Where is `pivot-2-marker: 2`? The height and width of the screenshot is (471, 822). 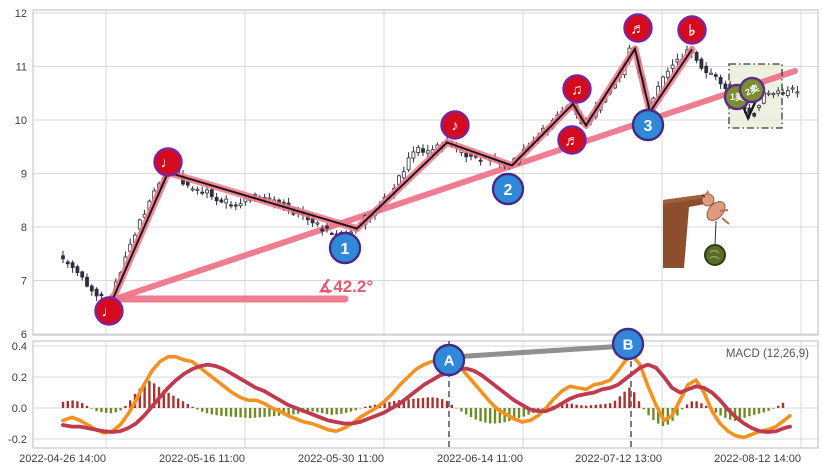
pivot-2-marker: 2 is located at coordinates (508, 189).